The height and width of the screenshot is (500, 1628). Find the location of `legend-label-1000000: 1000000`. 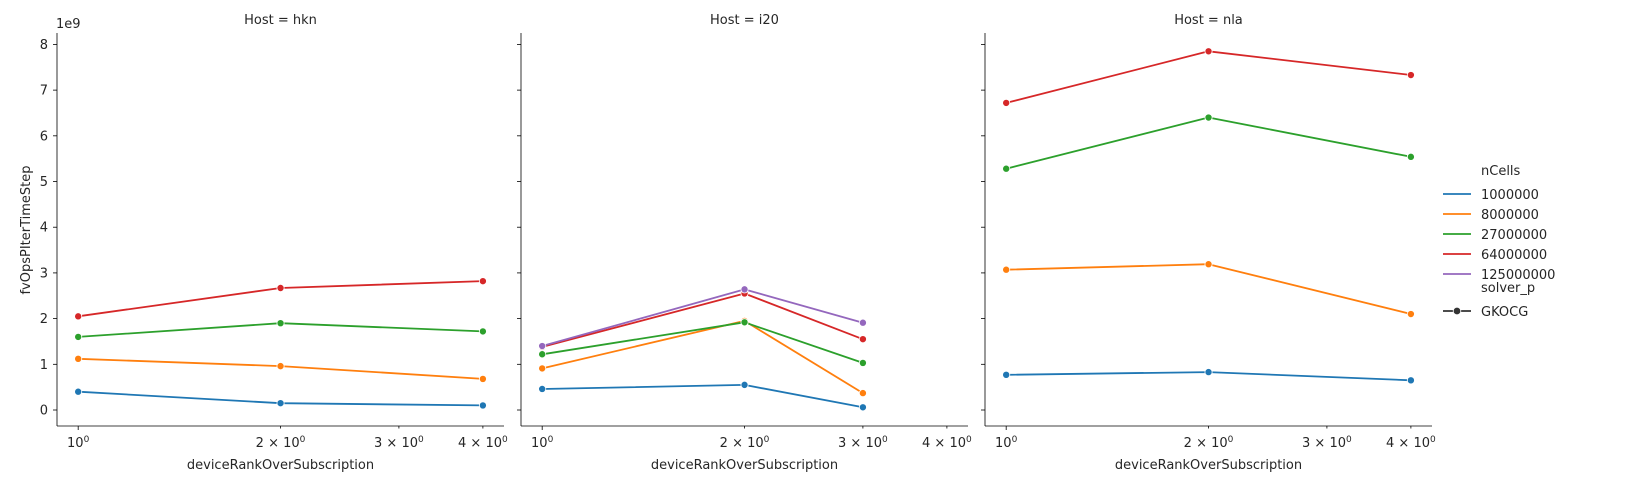

legend-label-1000000: 1000000 is located at coordinates (1510, 195).